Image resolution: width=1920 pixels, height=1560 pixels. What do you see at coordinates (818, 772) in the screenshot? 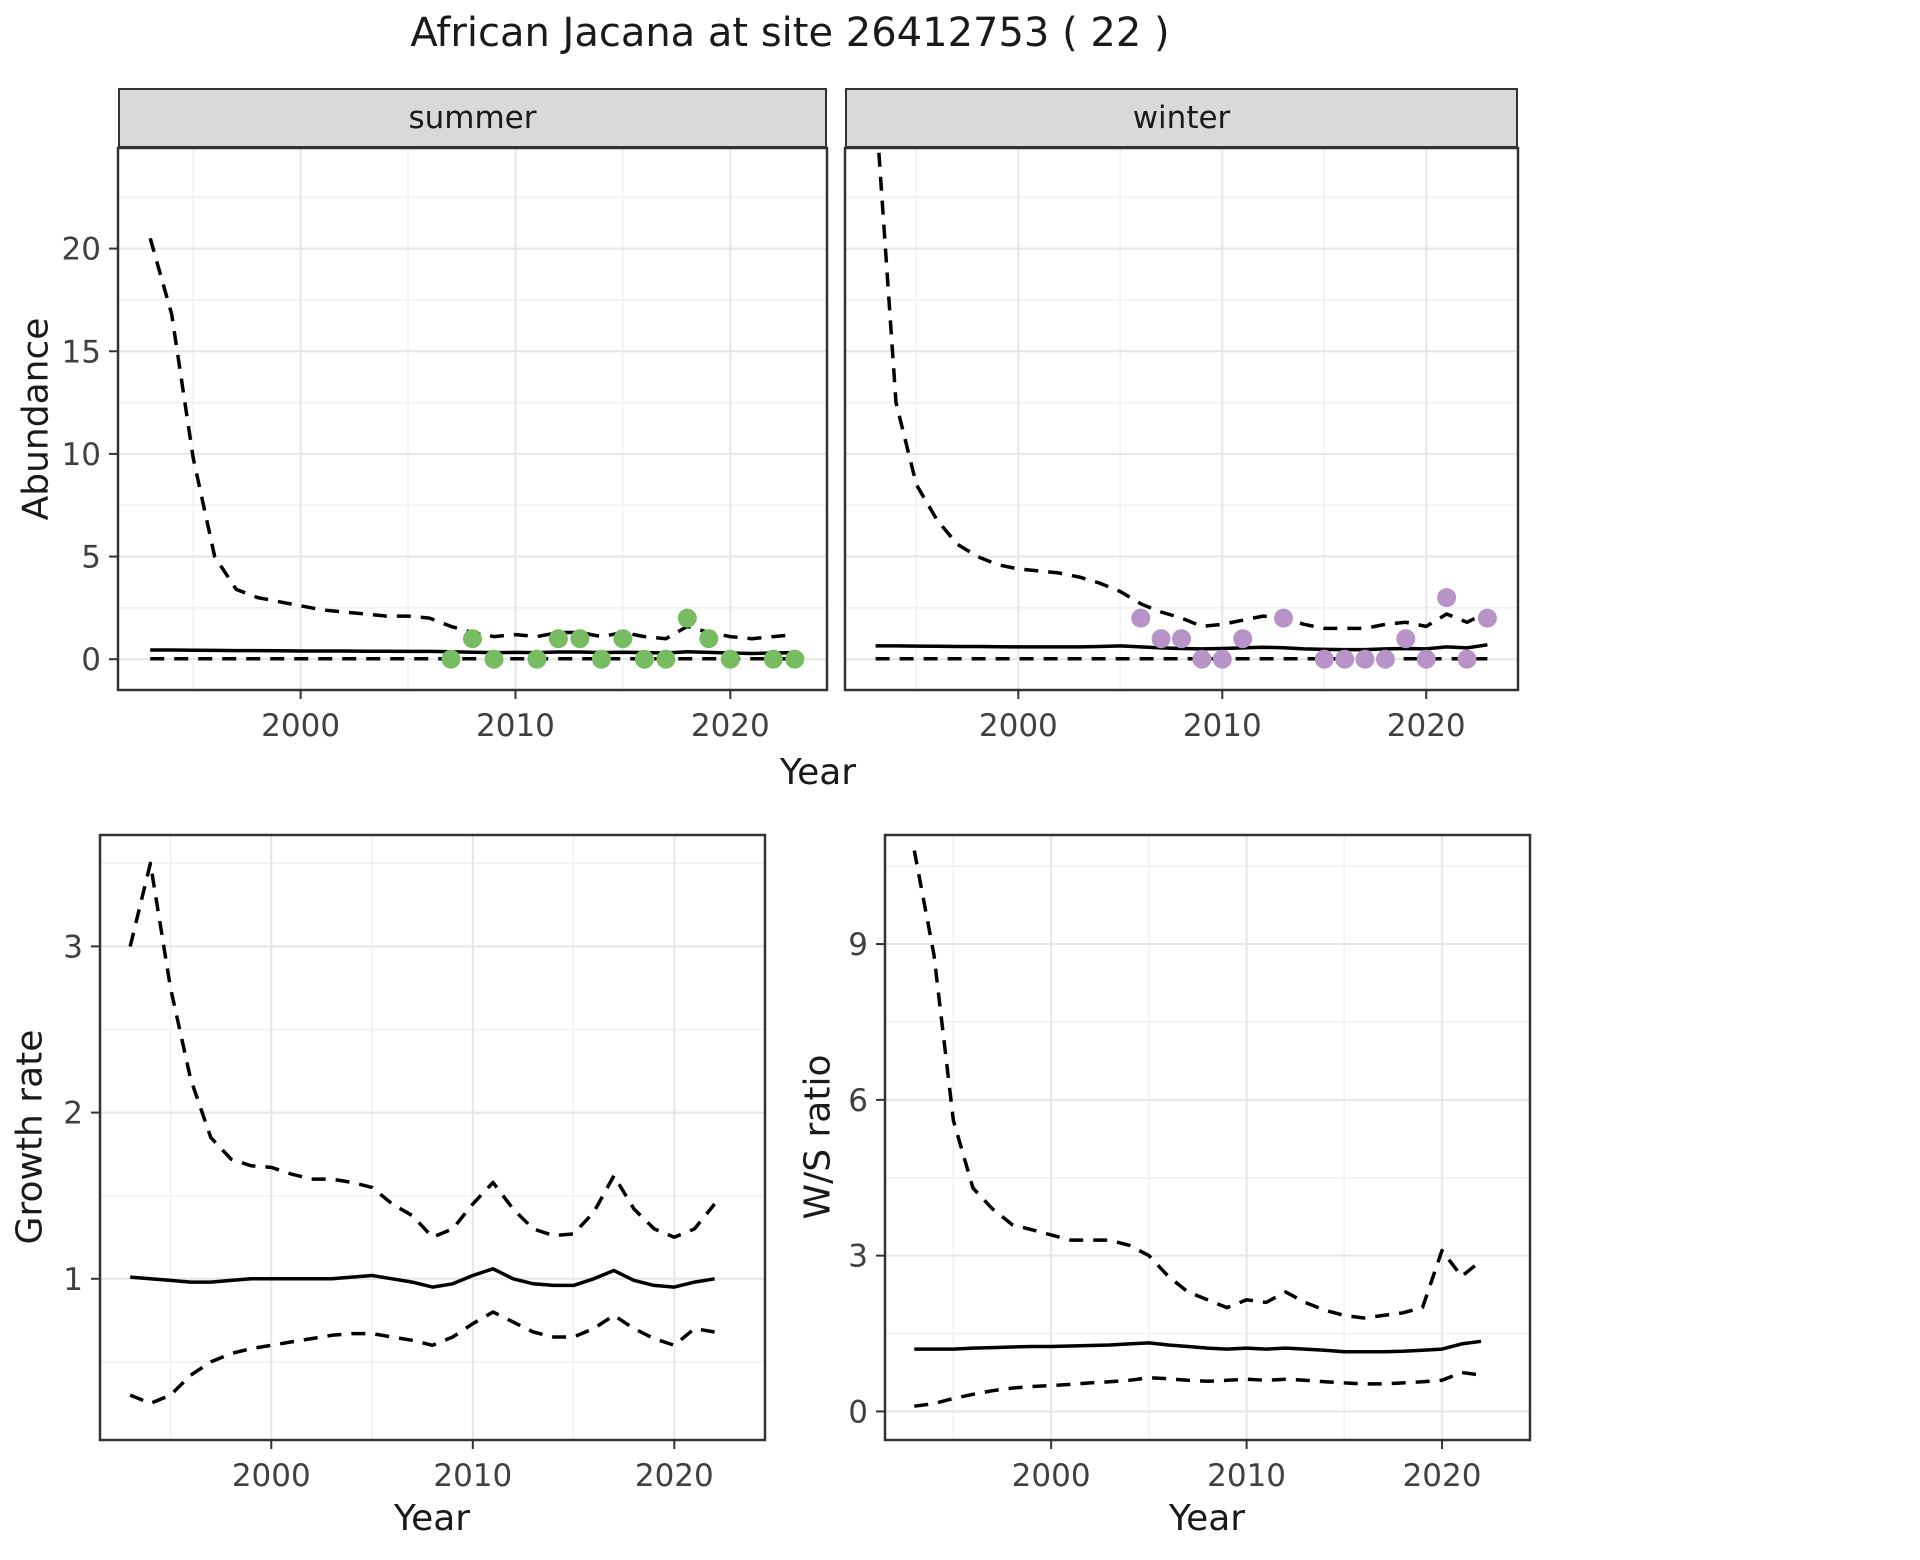
I see `x-axis-title-top: Year` at bounding box center [818, 772].